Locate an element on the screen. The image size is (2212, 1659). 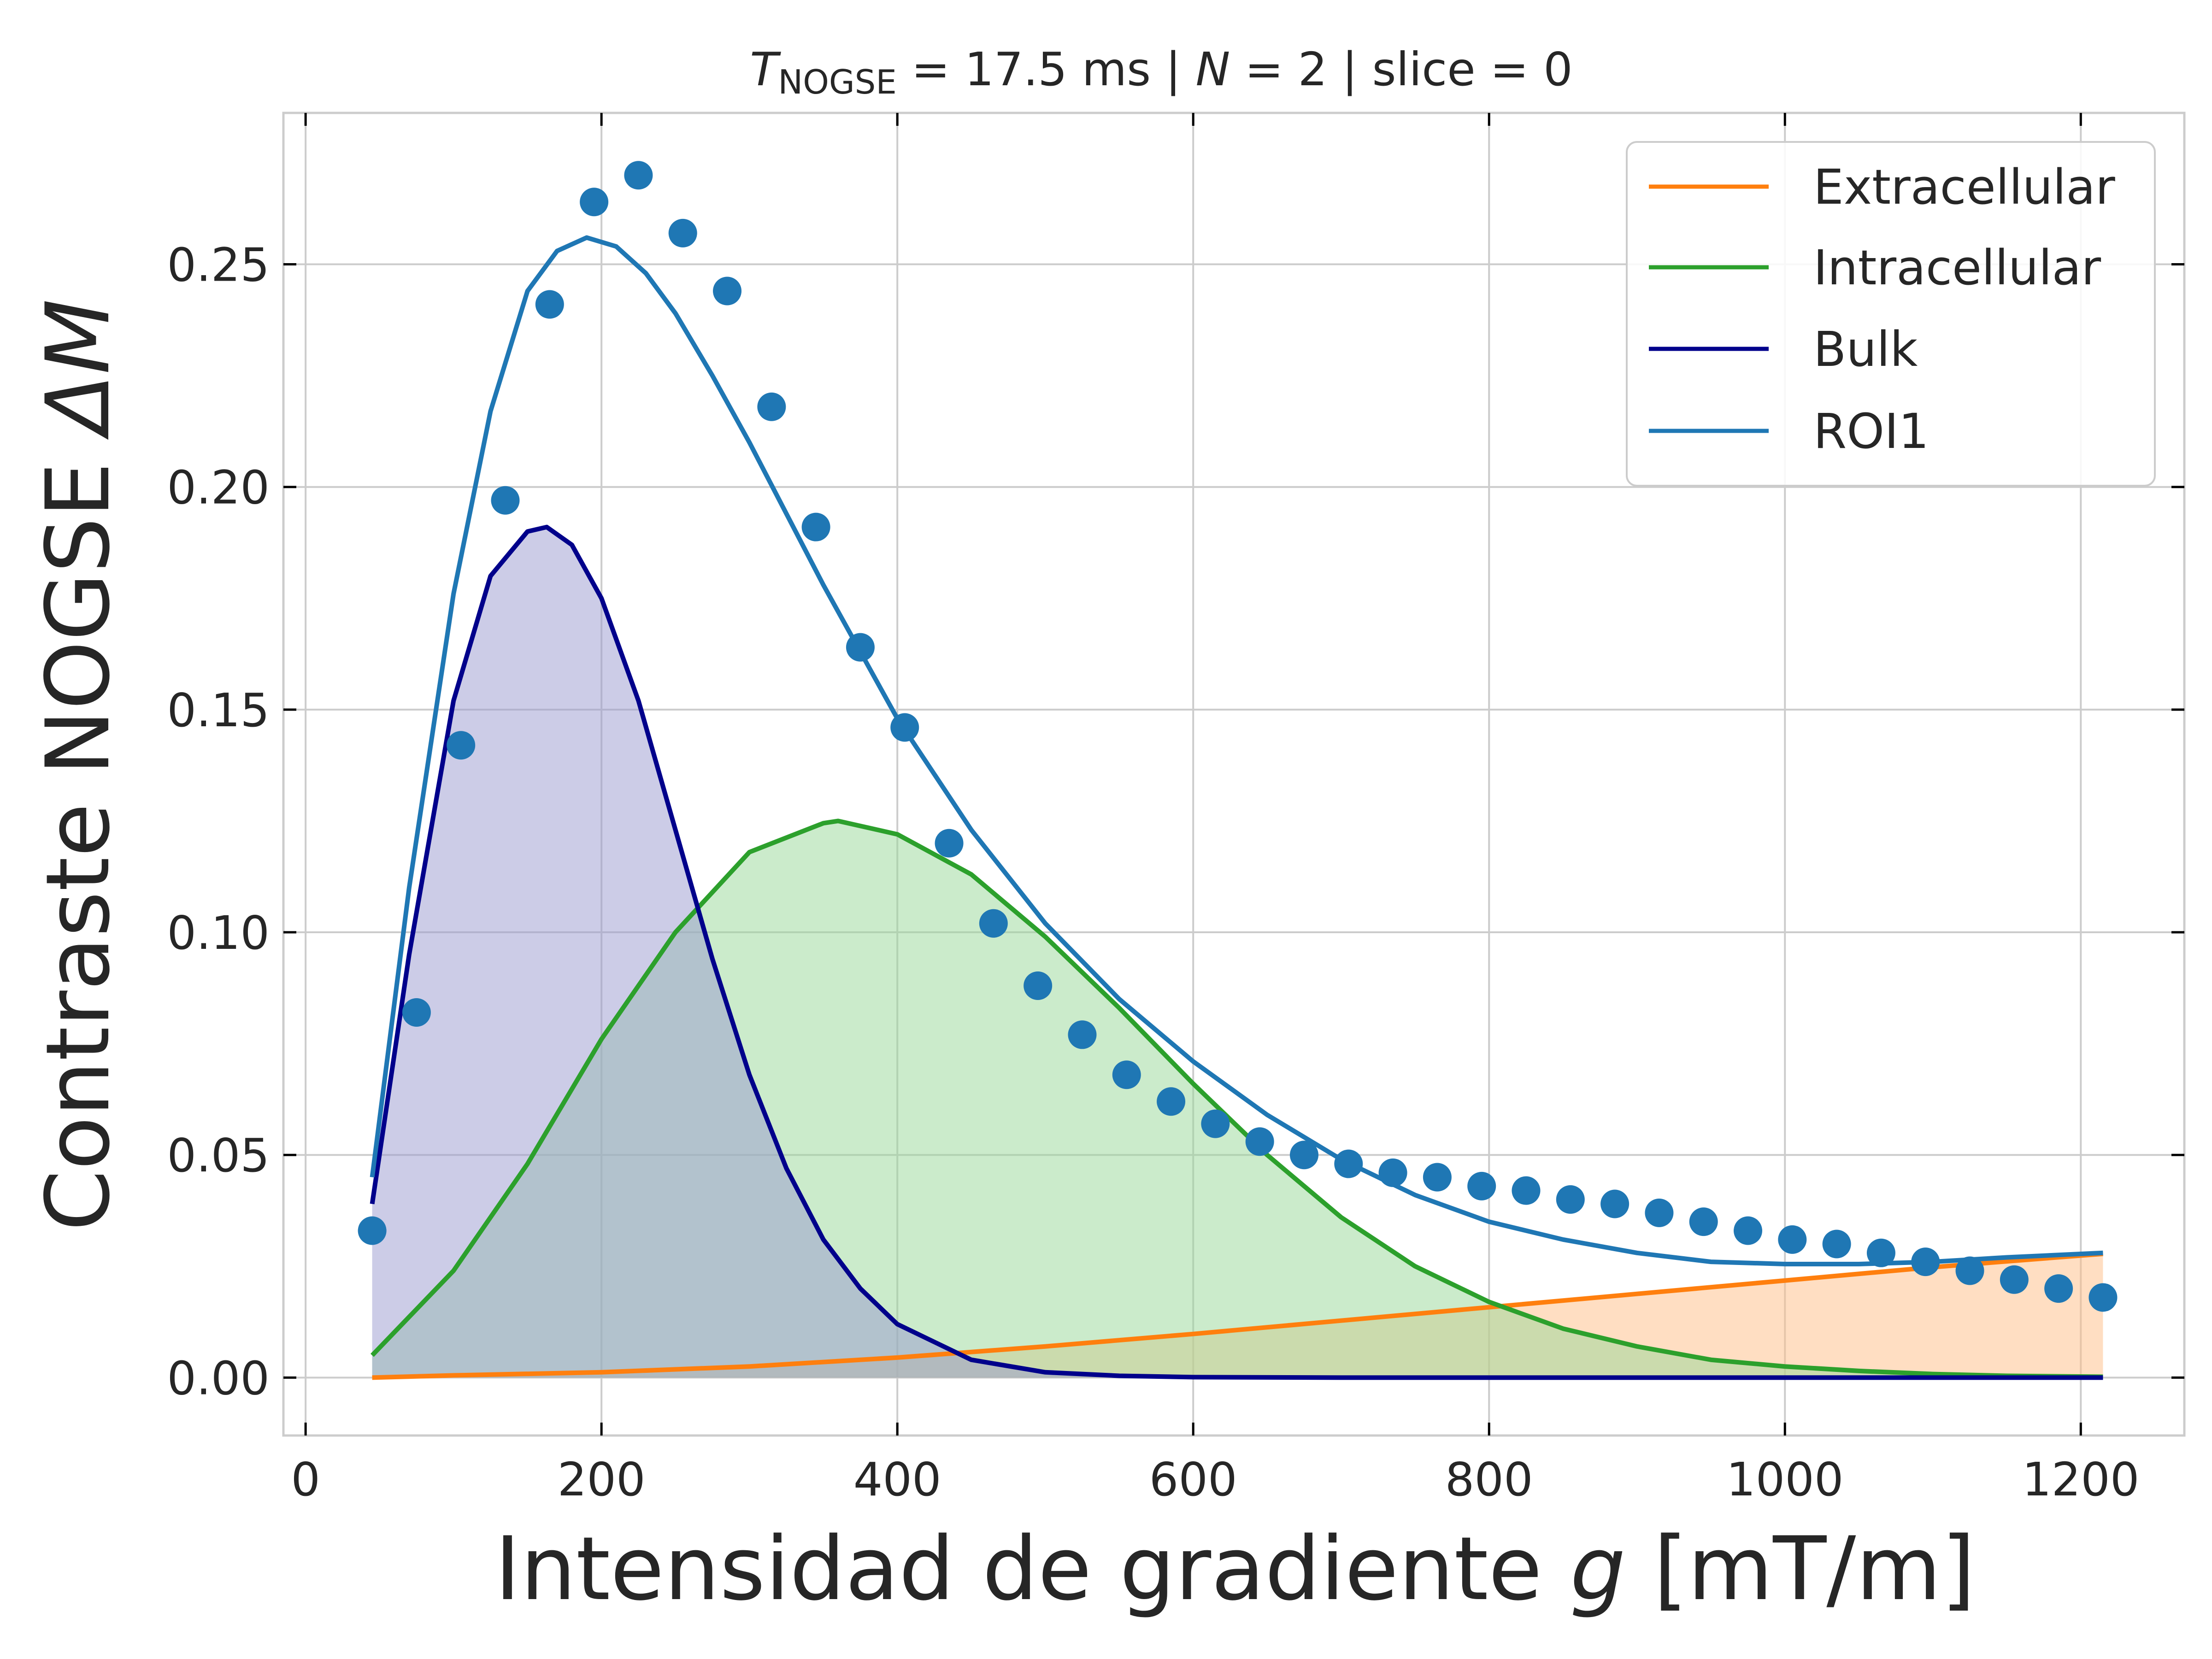
x-tick-label: 600 is located at coordinates (1193, 1479).